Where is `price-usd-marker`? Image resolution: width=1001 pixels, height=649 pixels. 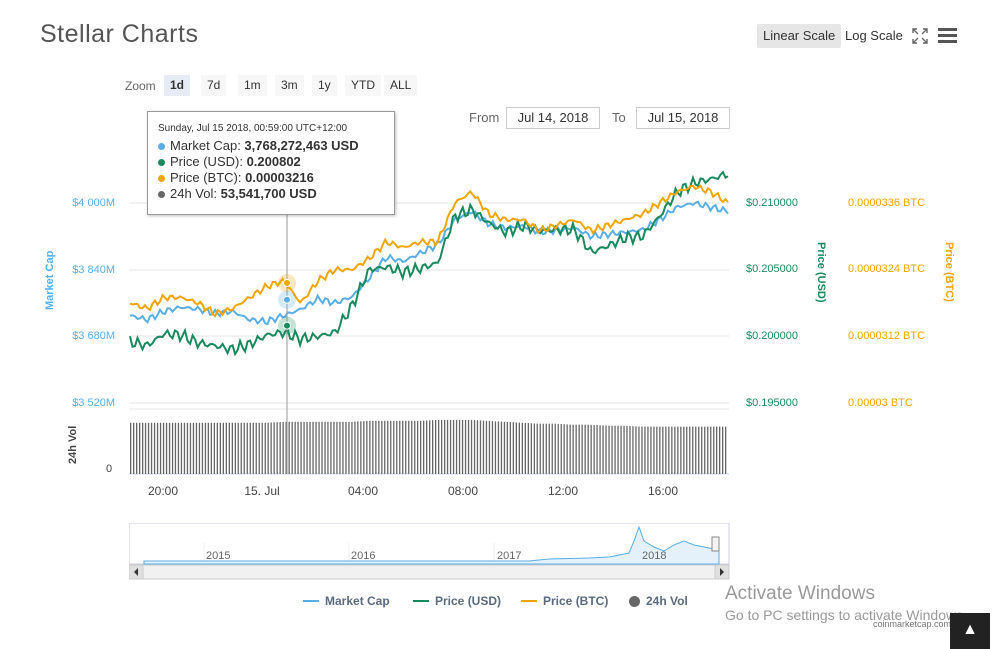 price-usd-marker is located at coordinates (287, 325).